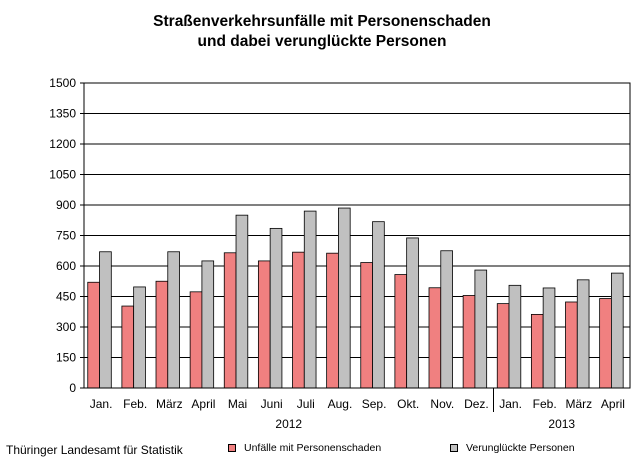 Image resolution: width=644 pixels, height=462 pixels. What do you see at coordinates (288, 424) in the screenshot?
I see `year-label: 2012` at bounding box center [288, 424].